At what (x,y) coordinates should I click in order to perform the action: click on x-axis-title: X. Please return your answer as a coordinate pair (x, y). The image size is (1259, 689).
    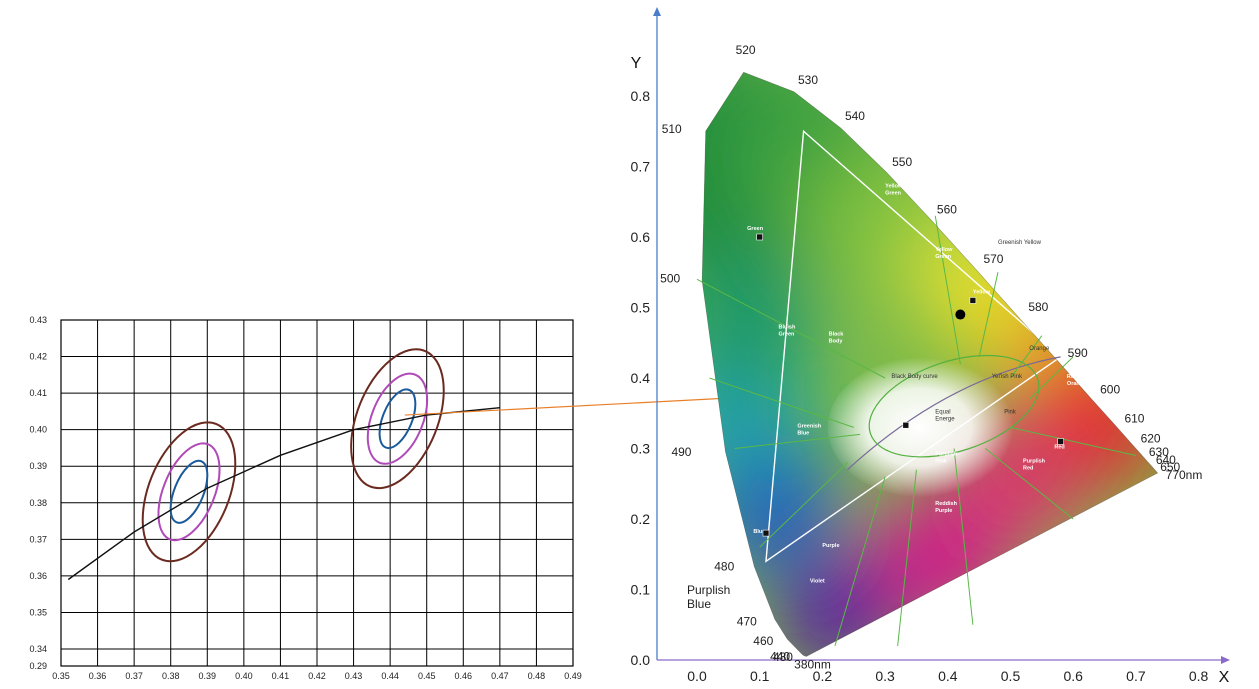
    Looking at the image, I should click on (1224, 677).